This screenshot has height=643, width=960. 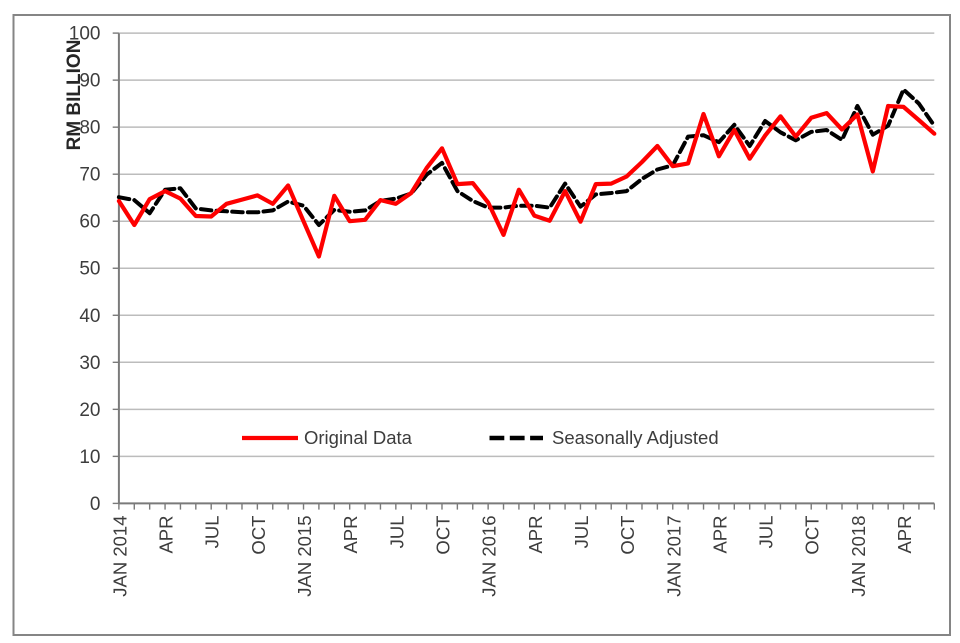 I want to click on svg-text: Seasonally Adjusted, so click(x=635, y=437).